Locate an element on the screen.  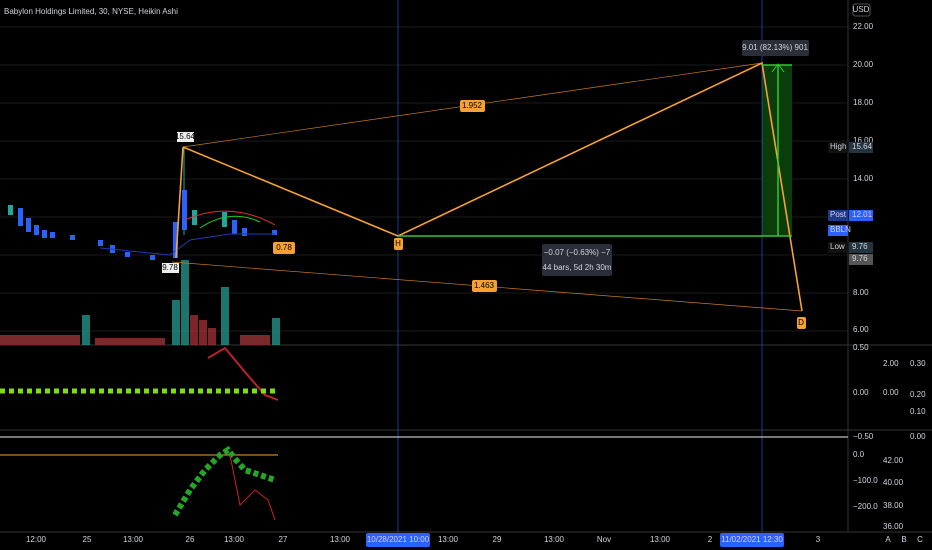
pane3-axis: 0.0 −100.0 −200.0 42.00 40.00 38.00 36.00 is located at coordinates (878, 490).